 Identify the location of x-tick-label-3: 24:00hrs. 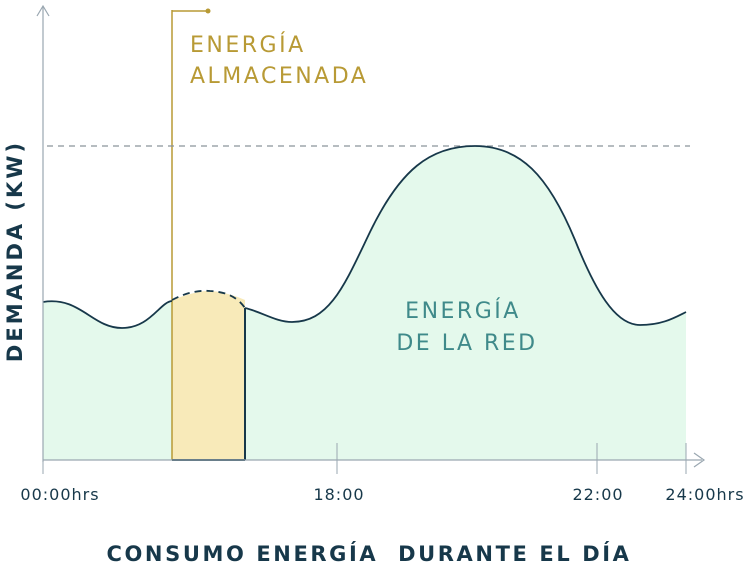
(704, 494).